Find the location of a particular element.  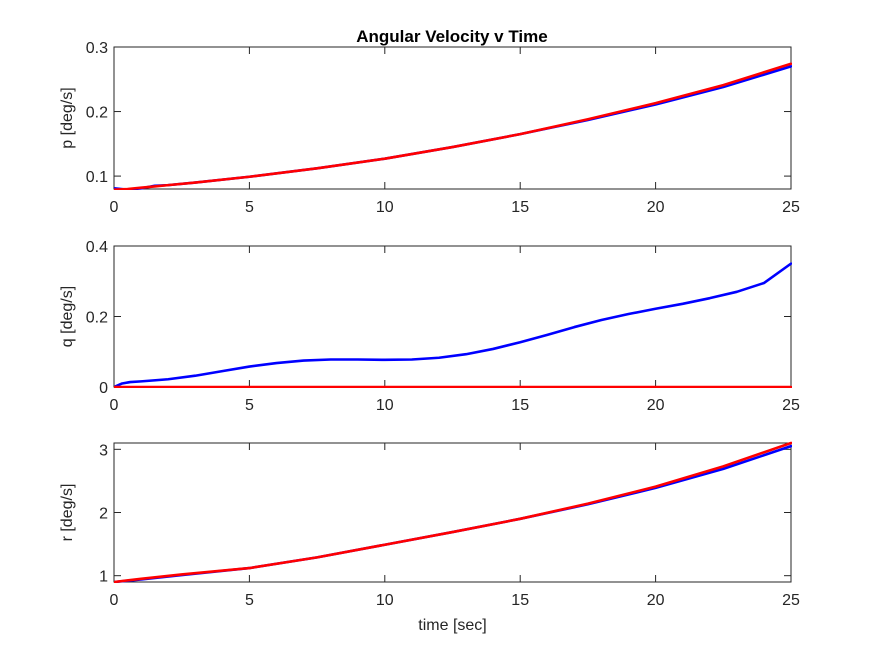

y-tick-label: 0 is located at coordinates (103, 388).